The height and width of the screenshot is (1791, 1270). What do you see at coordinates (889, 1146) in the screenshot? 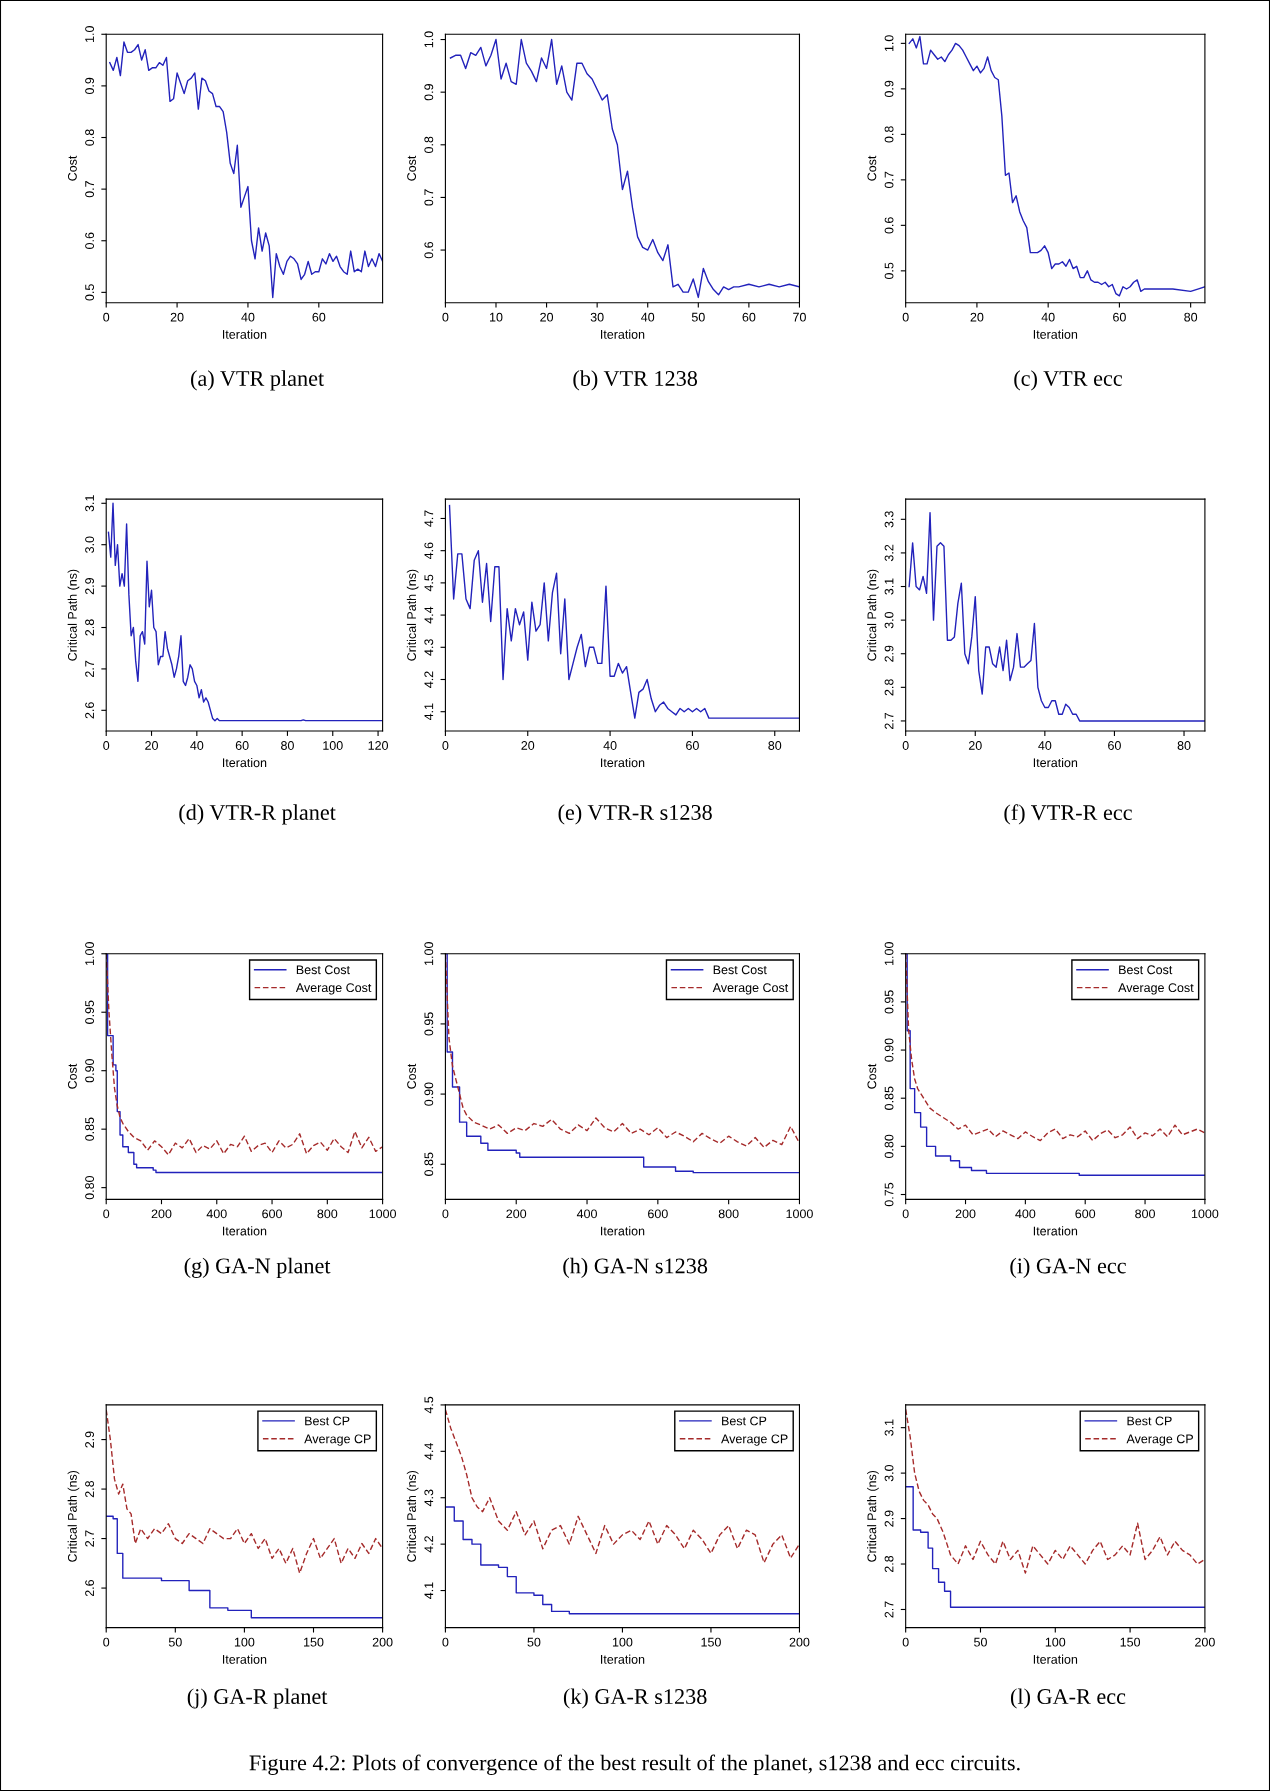
I see `y-tick-label: 0.80` at bounding box center [889, 1146].